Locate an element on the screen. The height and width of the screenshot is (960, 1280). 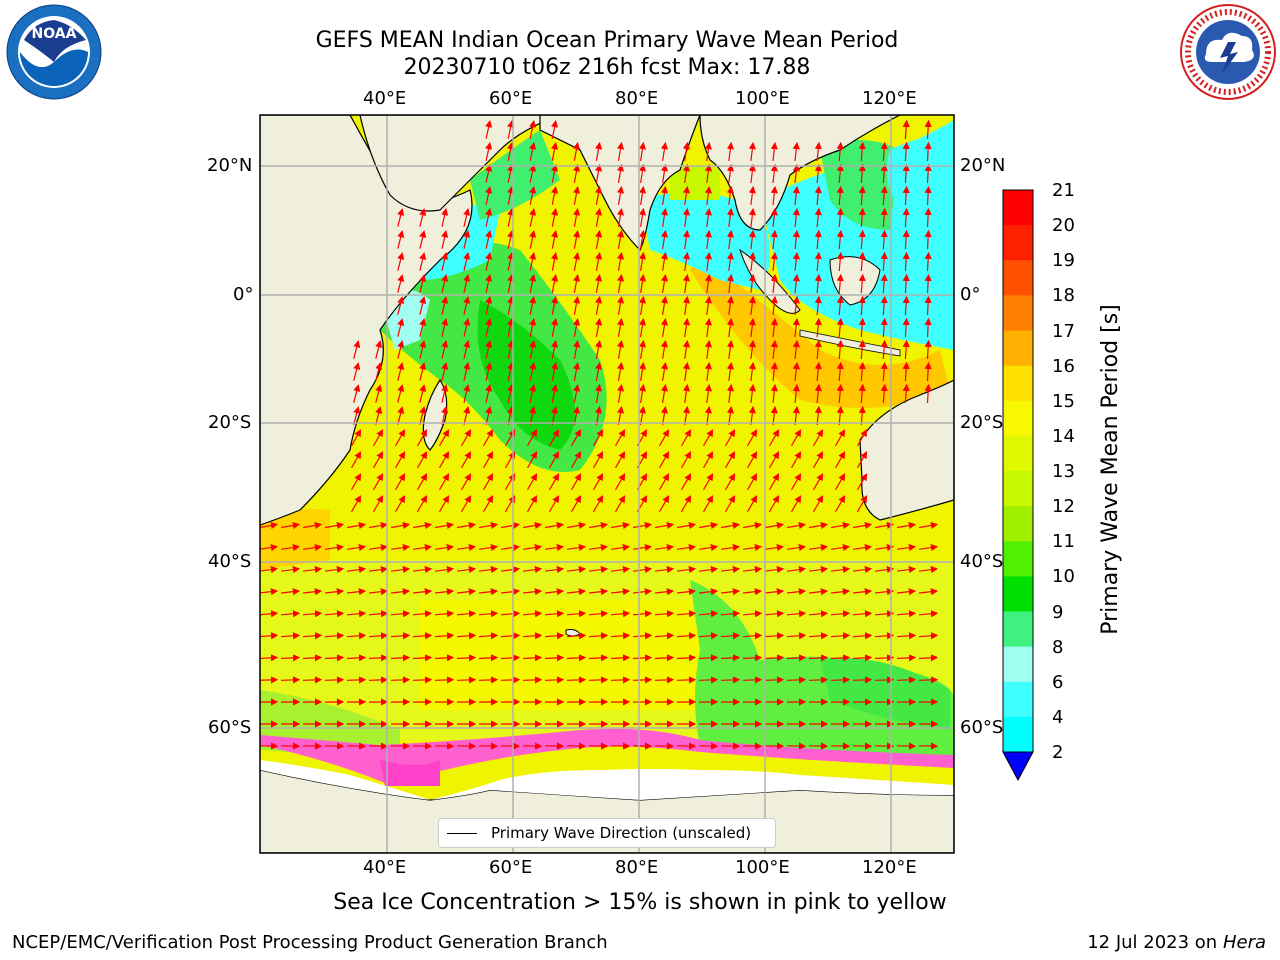
top-tick-60e: 60°E is located at coordinates (511, 98).